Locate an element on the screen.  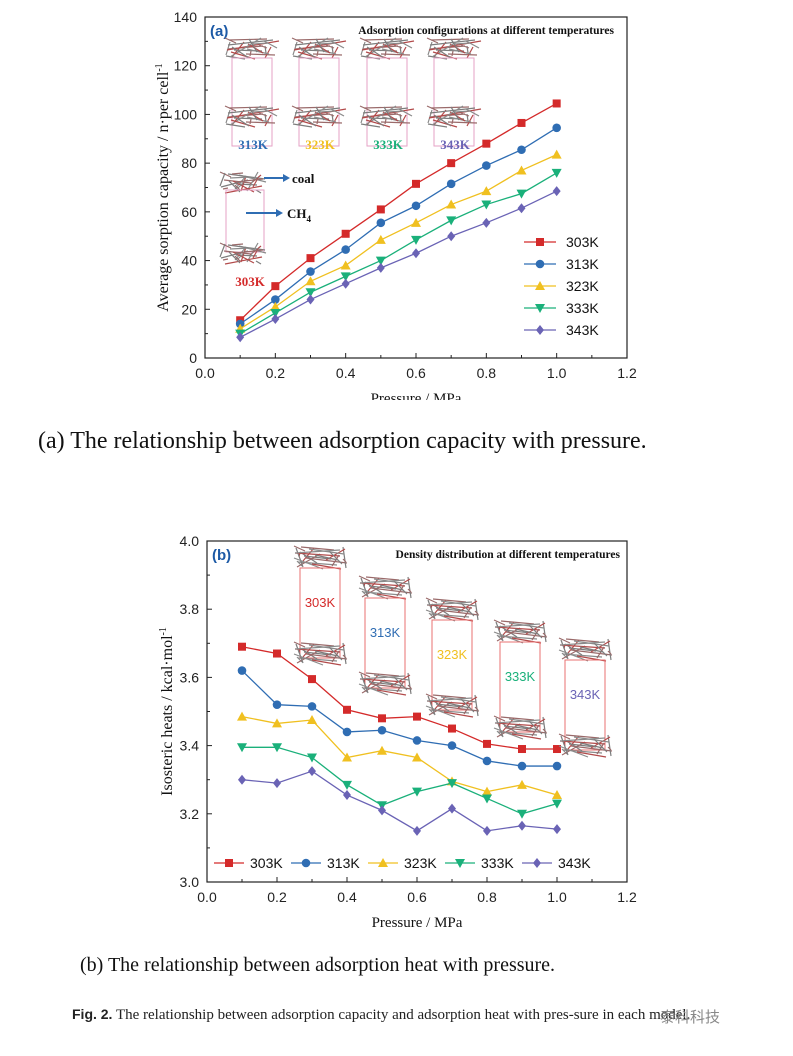
y-axis-label: Average sorption capacity / n·per cell-1 is located at coordinates (163, 187).